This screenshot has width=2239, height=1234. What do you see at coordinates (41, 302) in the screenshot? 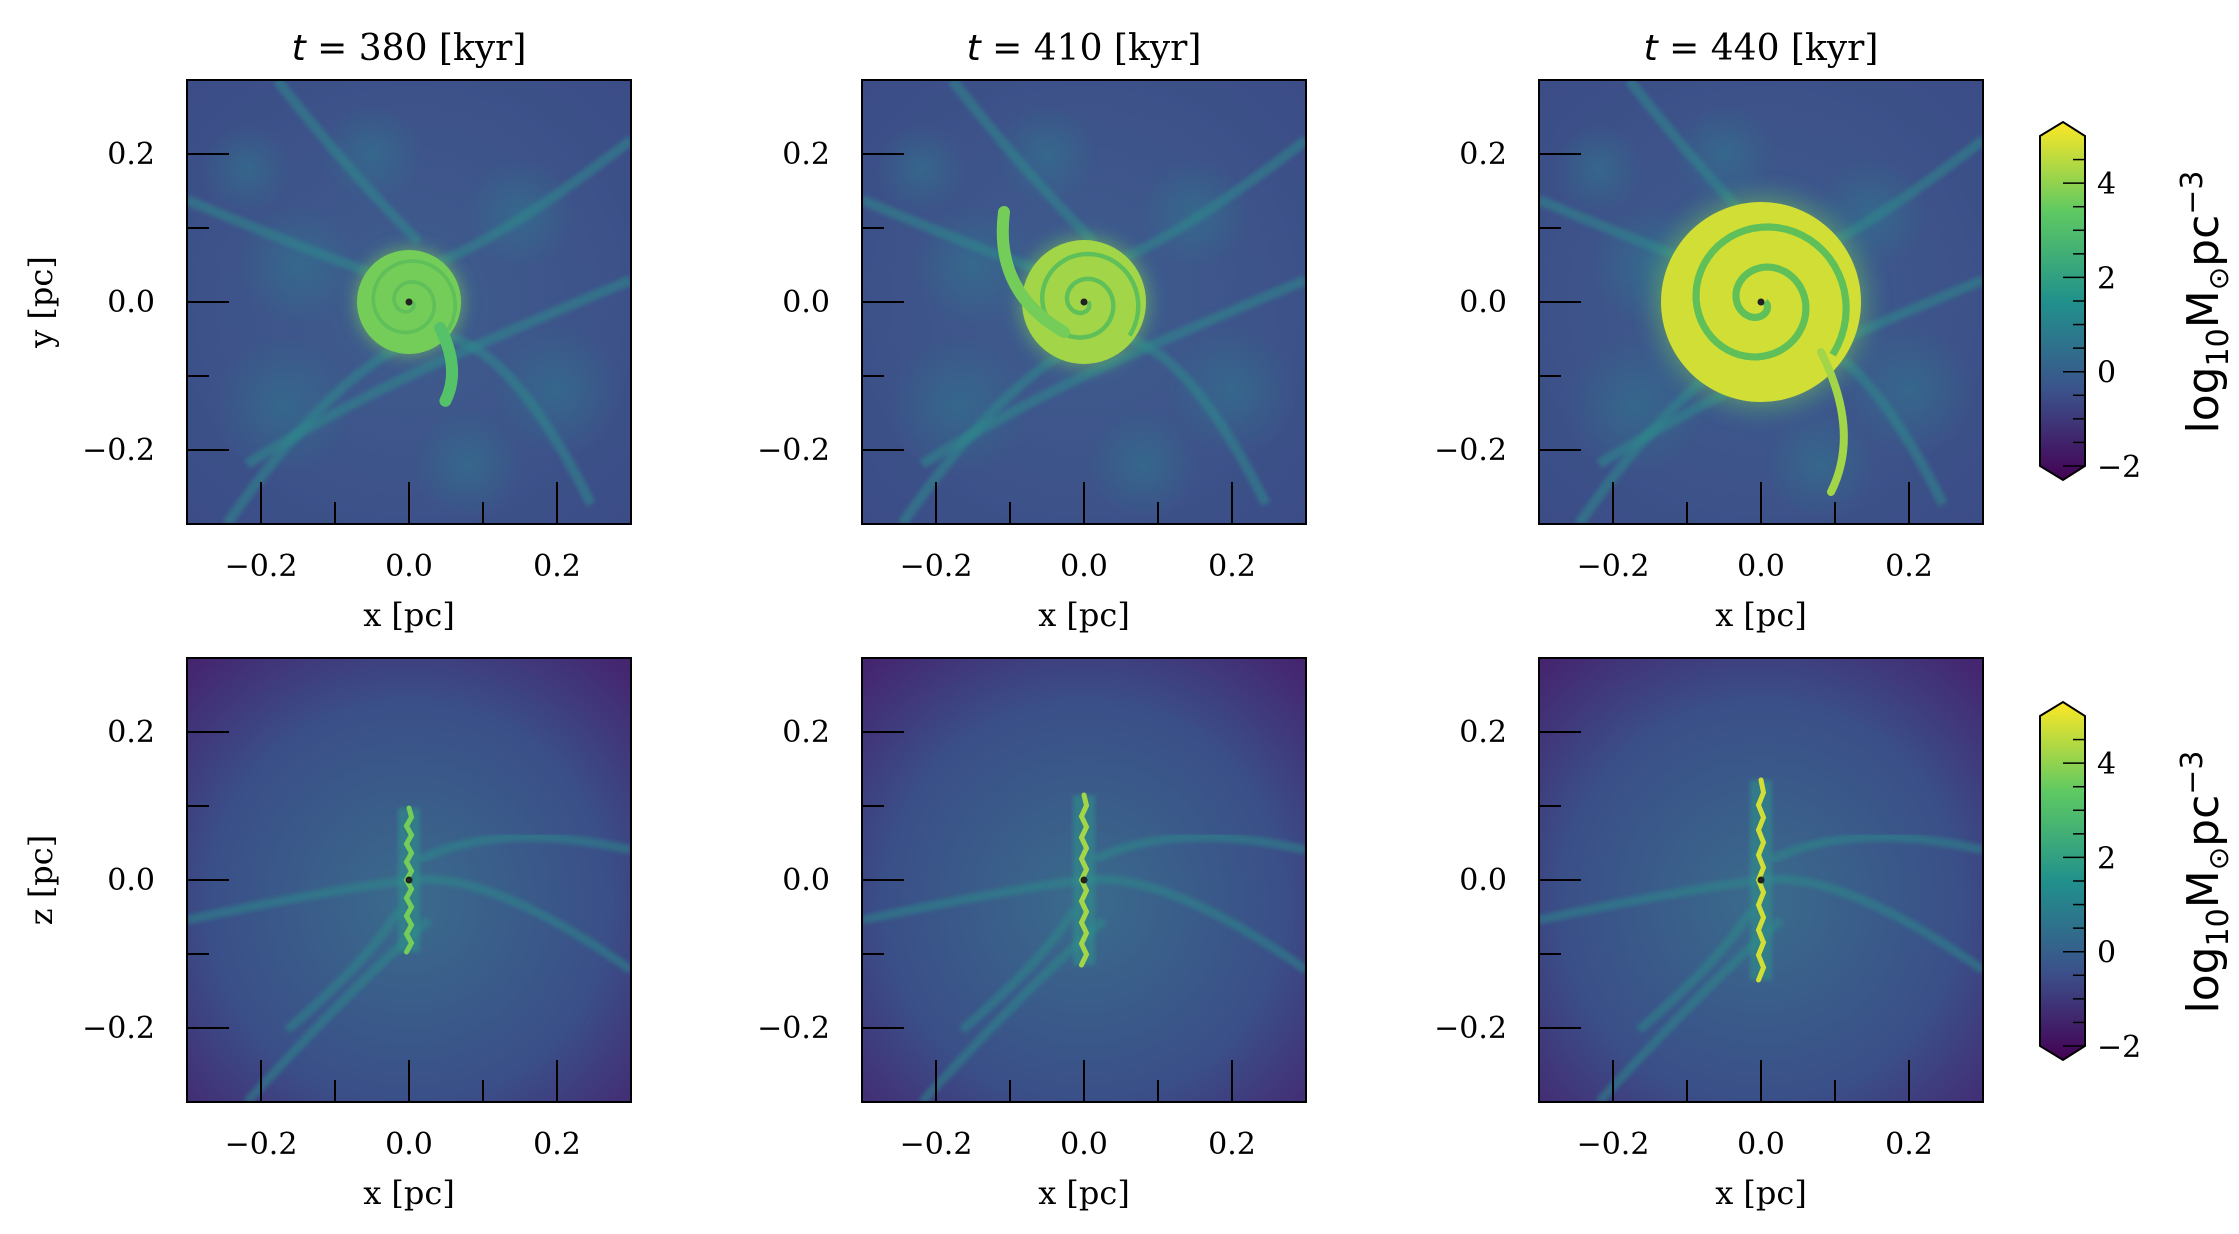
I see `y-axis-label: y [pc]` at bounding box center [41, 302].